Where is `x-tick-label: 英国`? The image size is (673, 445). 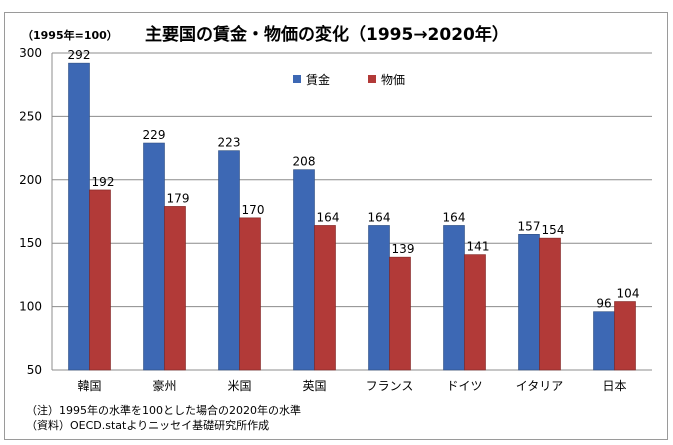
x-tick-label: 英国 is located at coordinates (314, 386).